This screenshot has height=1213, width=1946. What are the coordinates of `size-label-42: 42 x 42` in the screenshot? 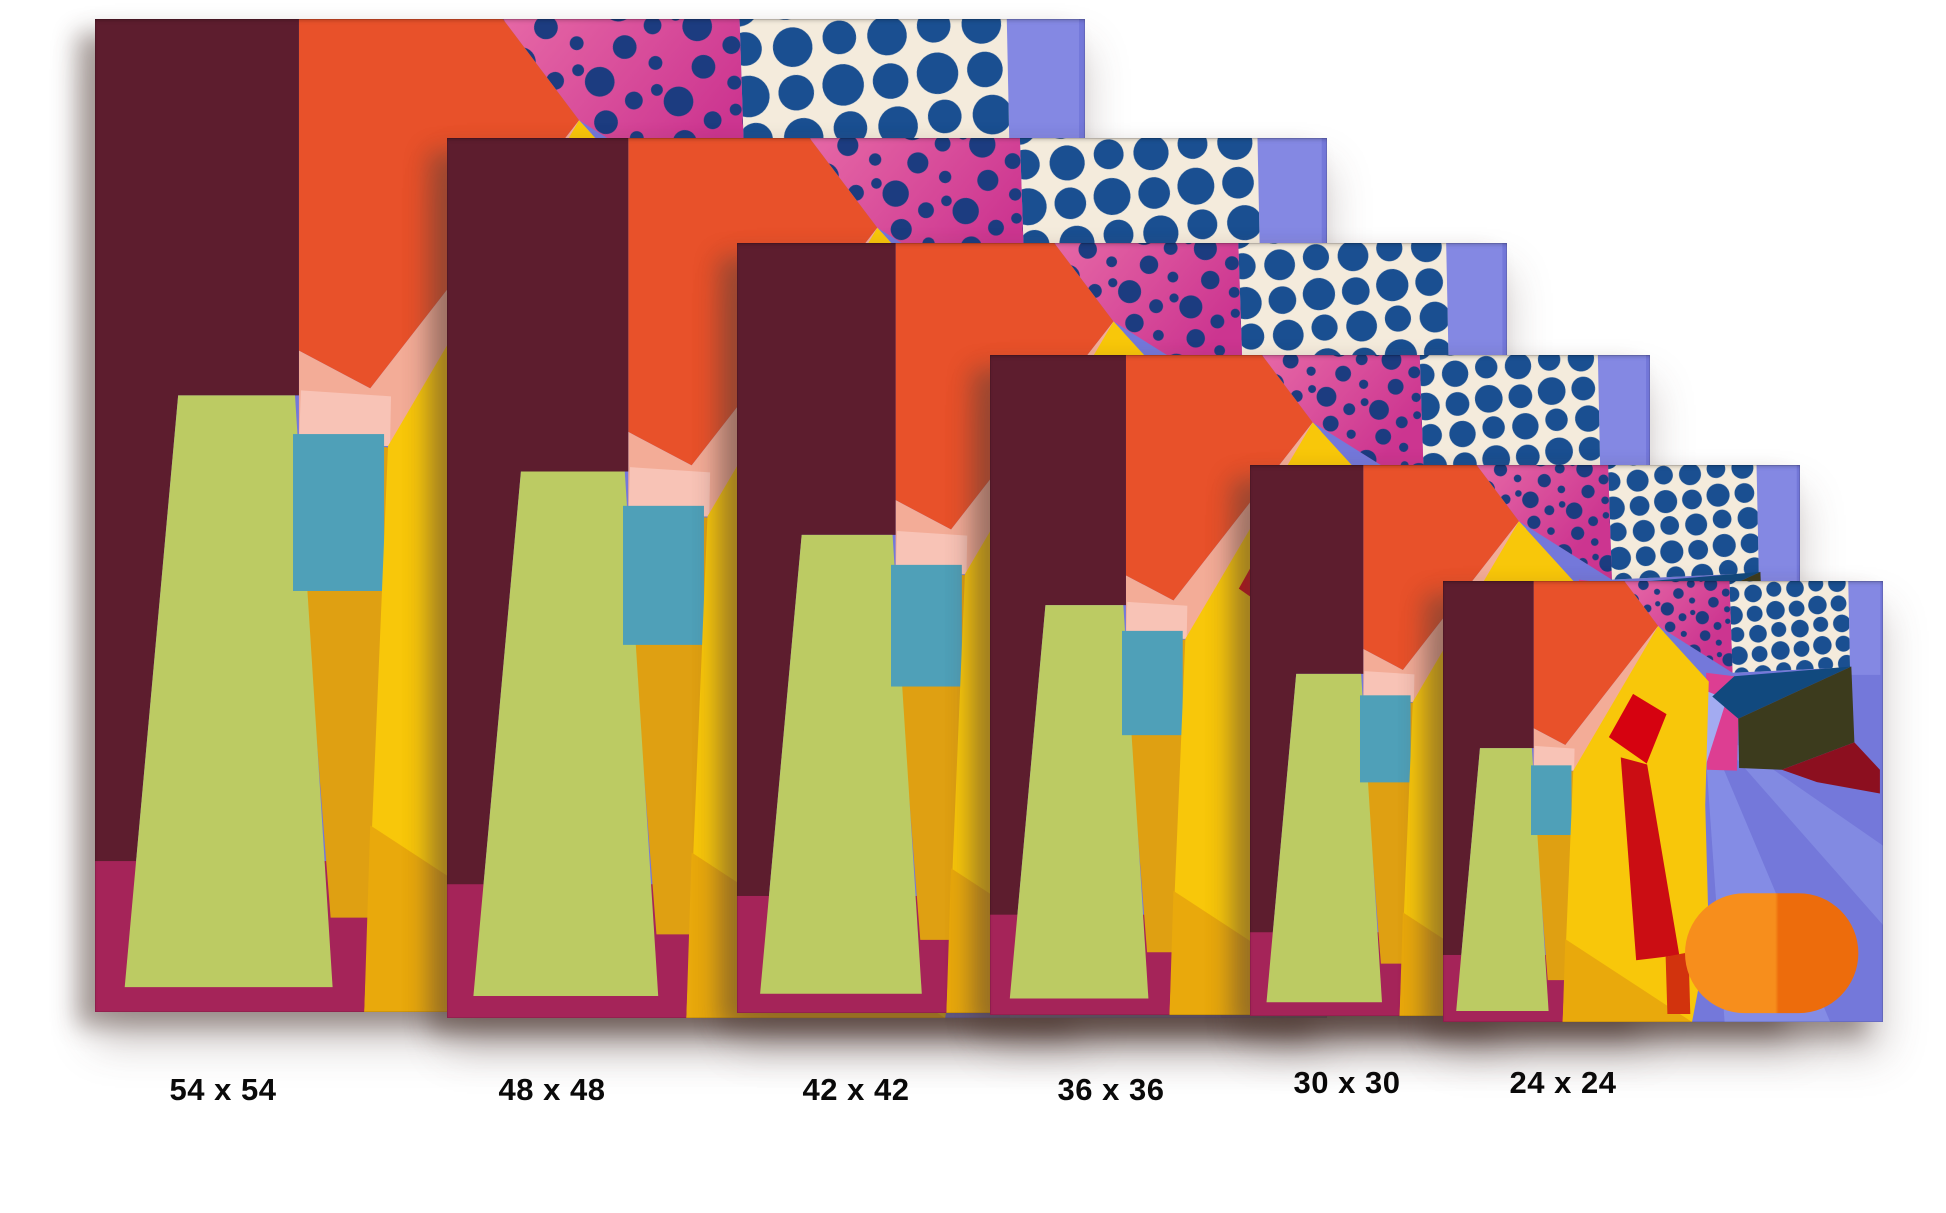 It's located at (856, 1089).